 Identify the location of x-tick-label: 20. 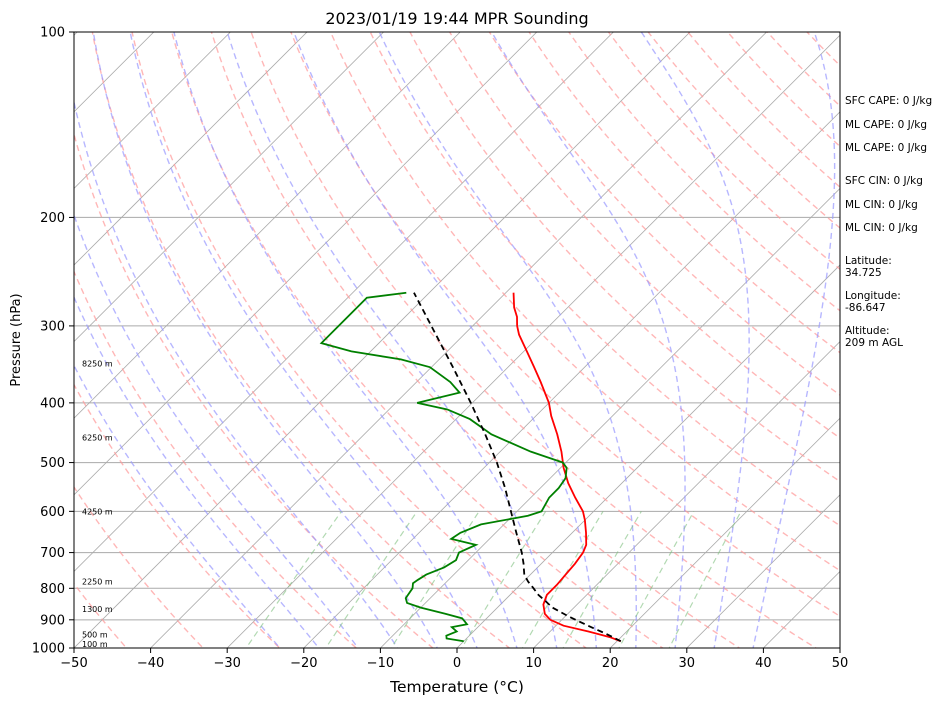
(610, 663).